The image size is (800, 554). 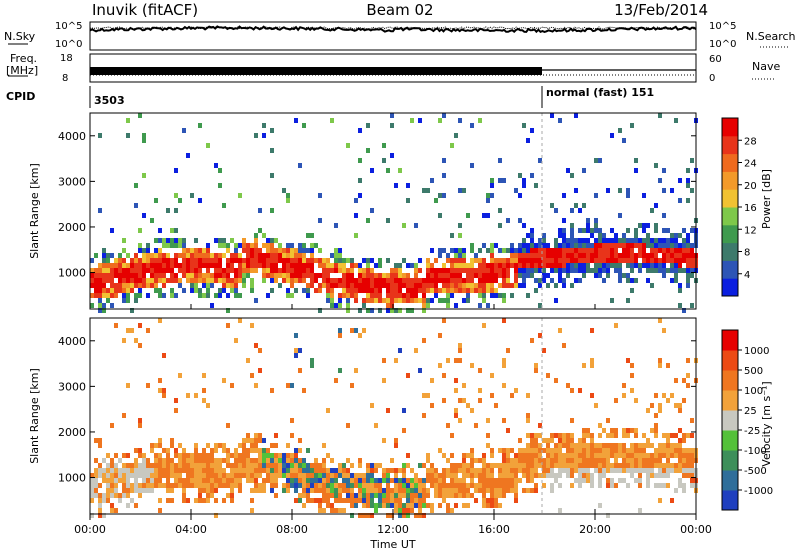 What do you see at coordinates (730, 380) in the screenshot?
I see `colorbar-swatch` at bounding box center [730, 380].